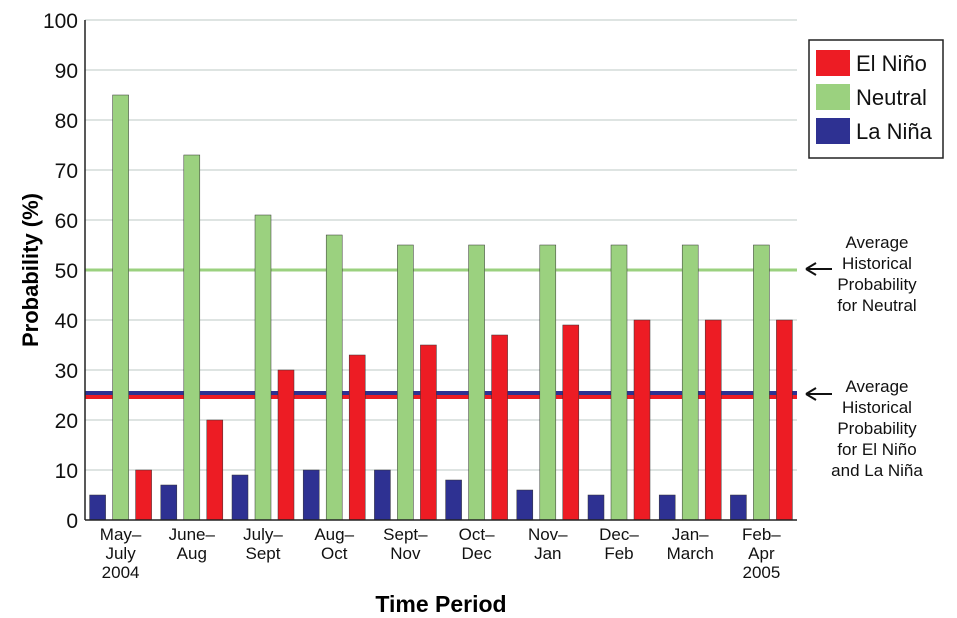 Image resolution: width=957 pixels, height=618 pixels. I want to click on x-tick-label: June– Aug, so click(192, 544).